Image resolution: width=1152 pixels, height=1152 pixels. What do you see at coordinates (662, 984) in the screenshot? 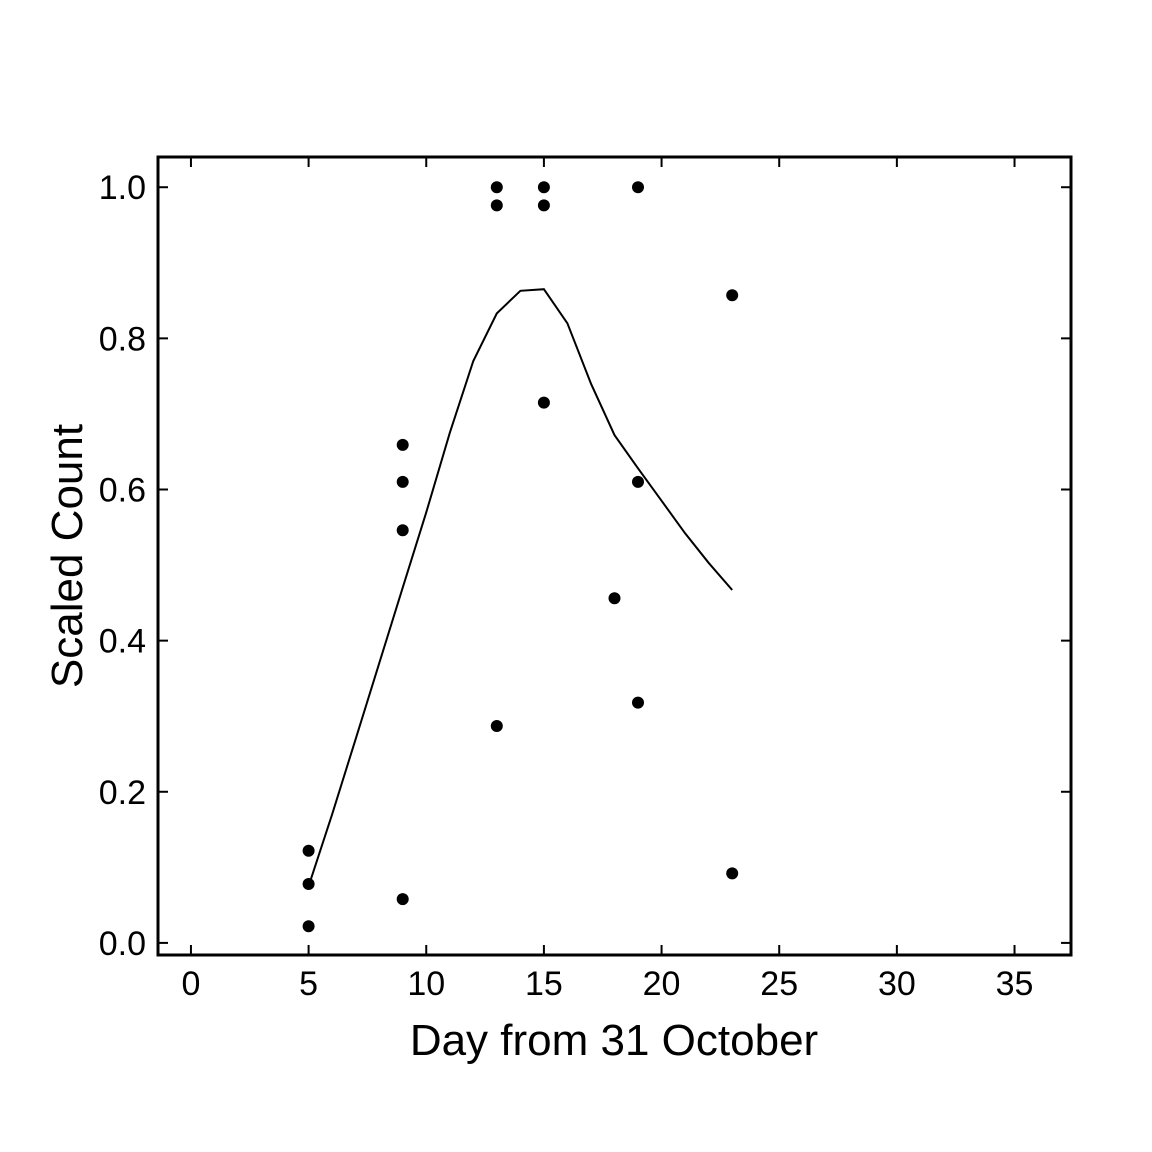
I see `x-tick-label: 20` at bounding box center [662, 984].